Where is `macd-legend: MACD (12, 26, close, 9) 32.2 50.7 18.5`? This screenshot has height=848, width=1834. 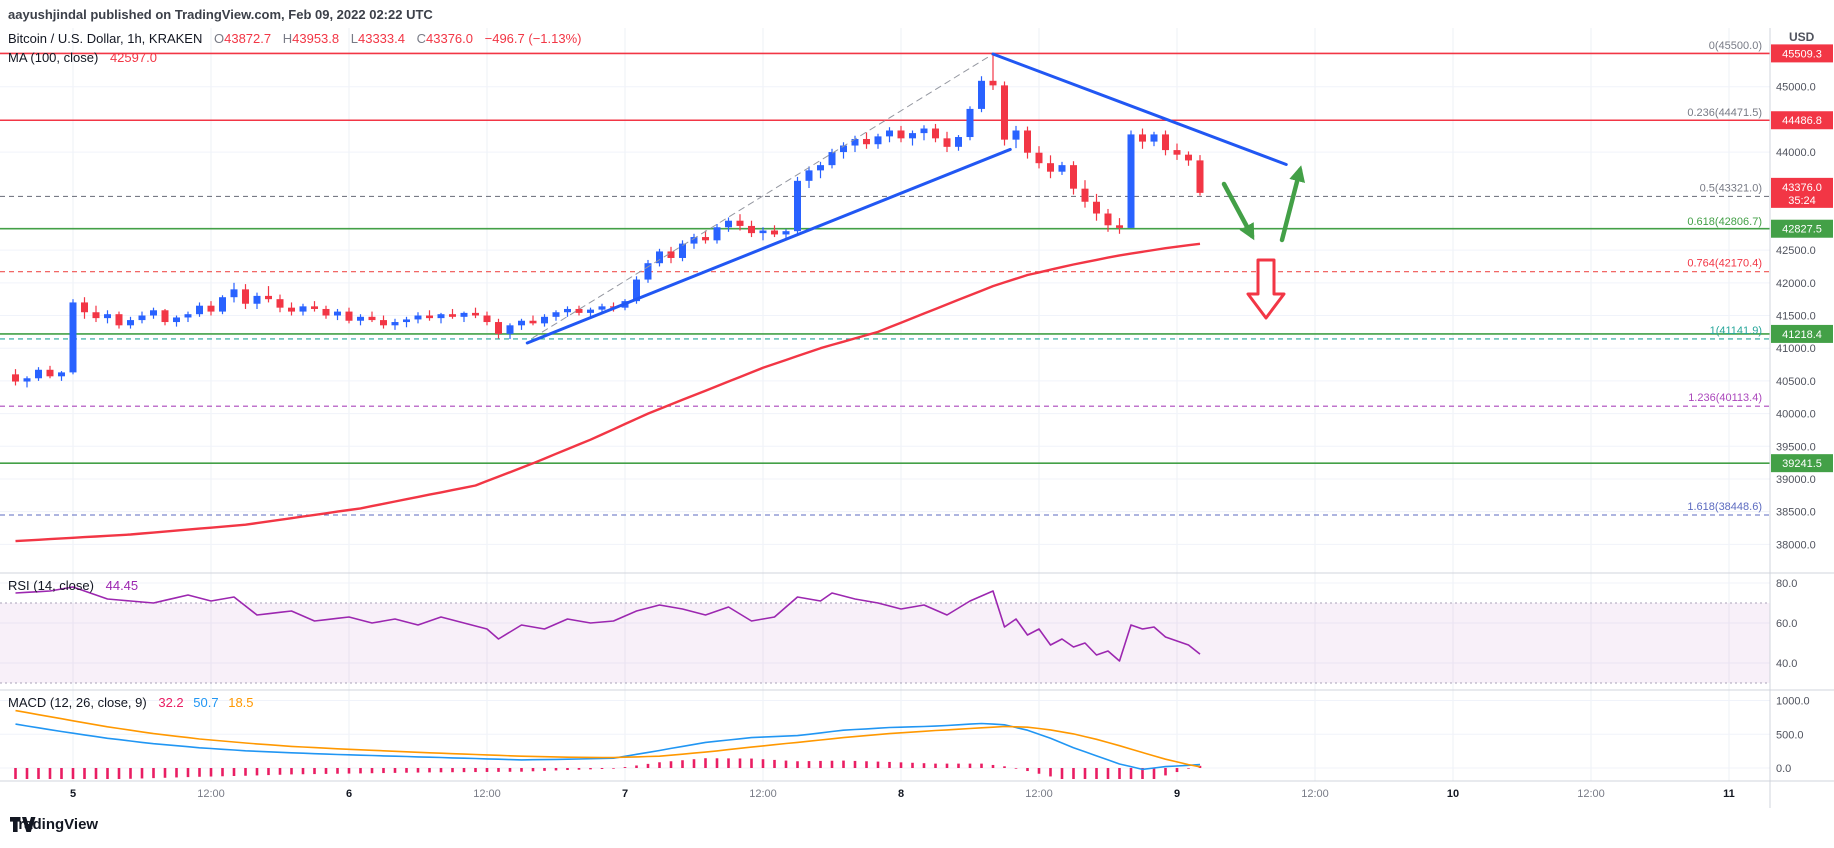
macd-legend: MACD (12, 26, close, 9) 32.2 50.7 18.5 is located at coordinates (131, 702).